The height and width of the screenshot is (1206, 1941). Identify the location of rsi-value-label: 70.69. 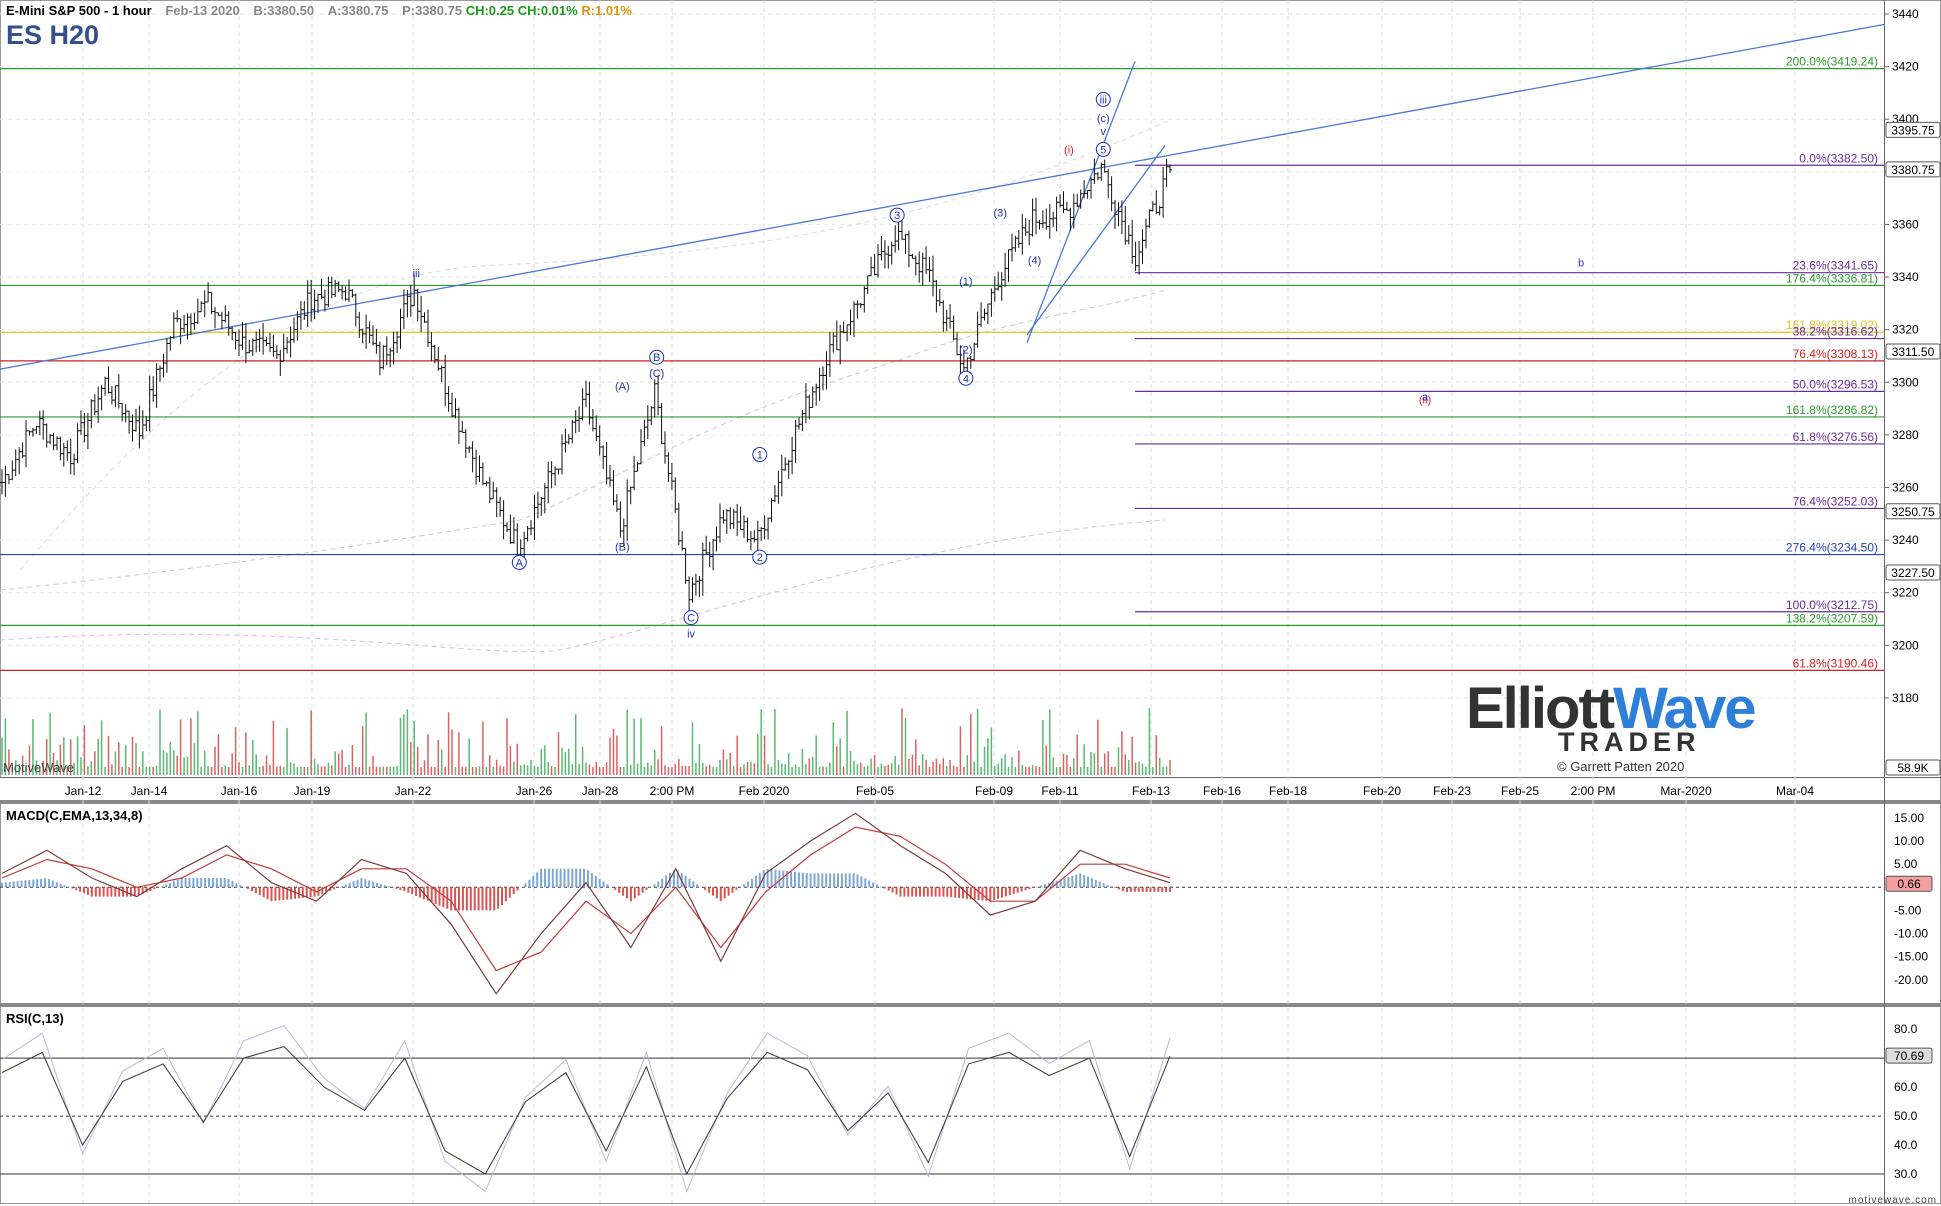
(1909, 1056).